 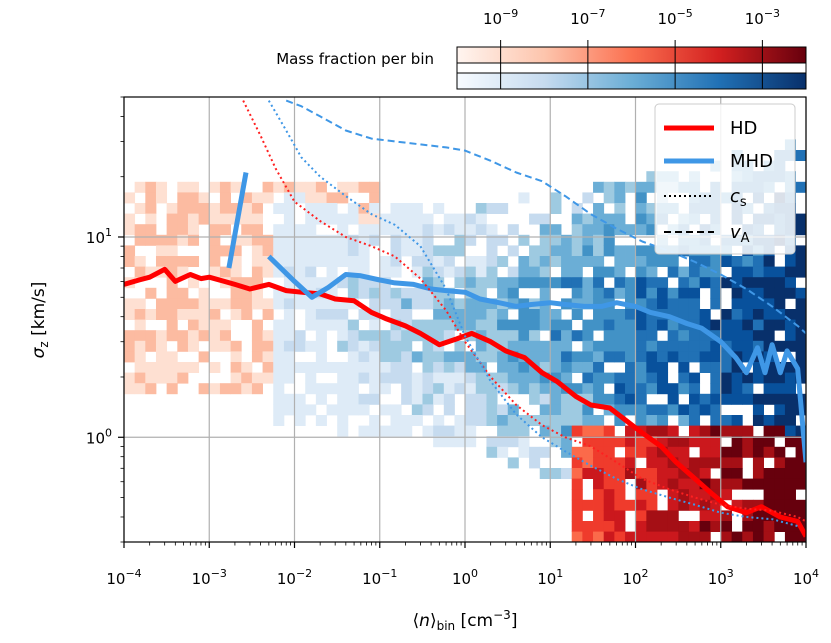 I want to click on x-tick-label: 10³, so click(x=721, y=577).